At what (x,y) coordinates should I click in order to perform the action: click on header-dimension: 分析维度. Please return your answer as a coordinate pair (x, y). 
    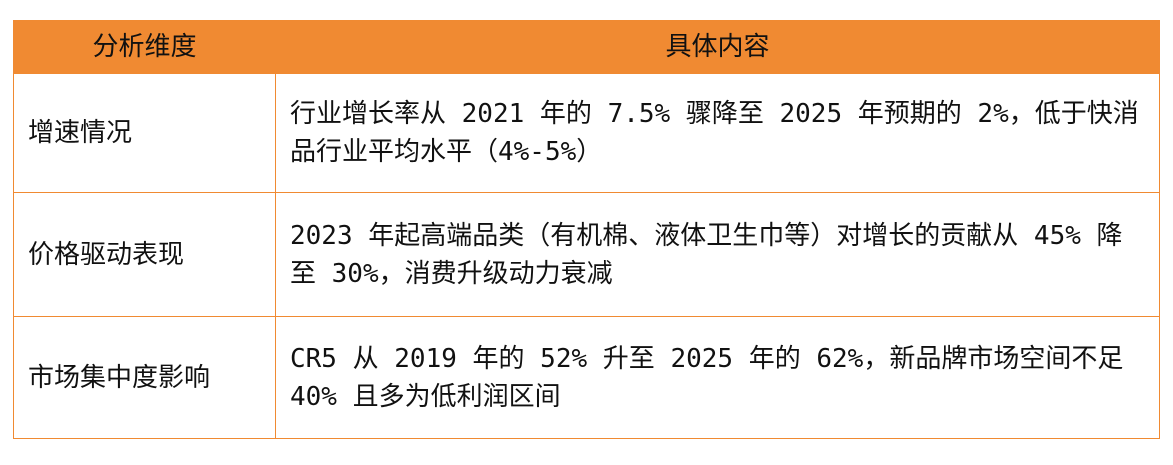
    Looking at the image, I should click on (144, 47).